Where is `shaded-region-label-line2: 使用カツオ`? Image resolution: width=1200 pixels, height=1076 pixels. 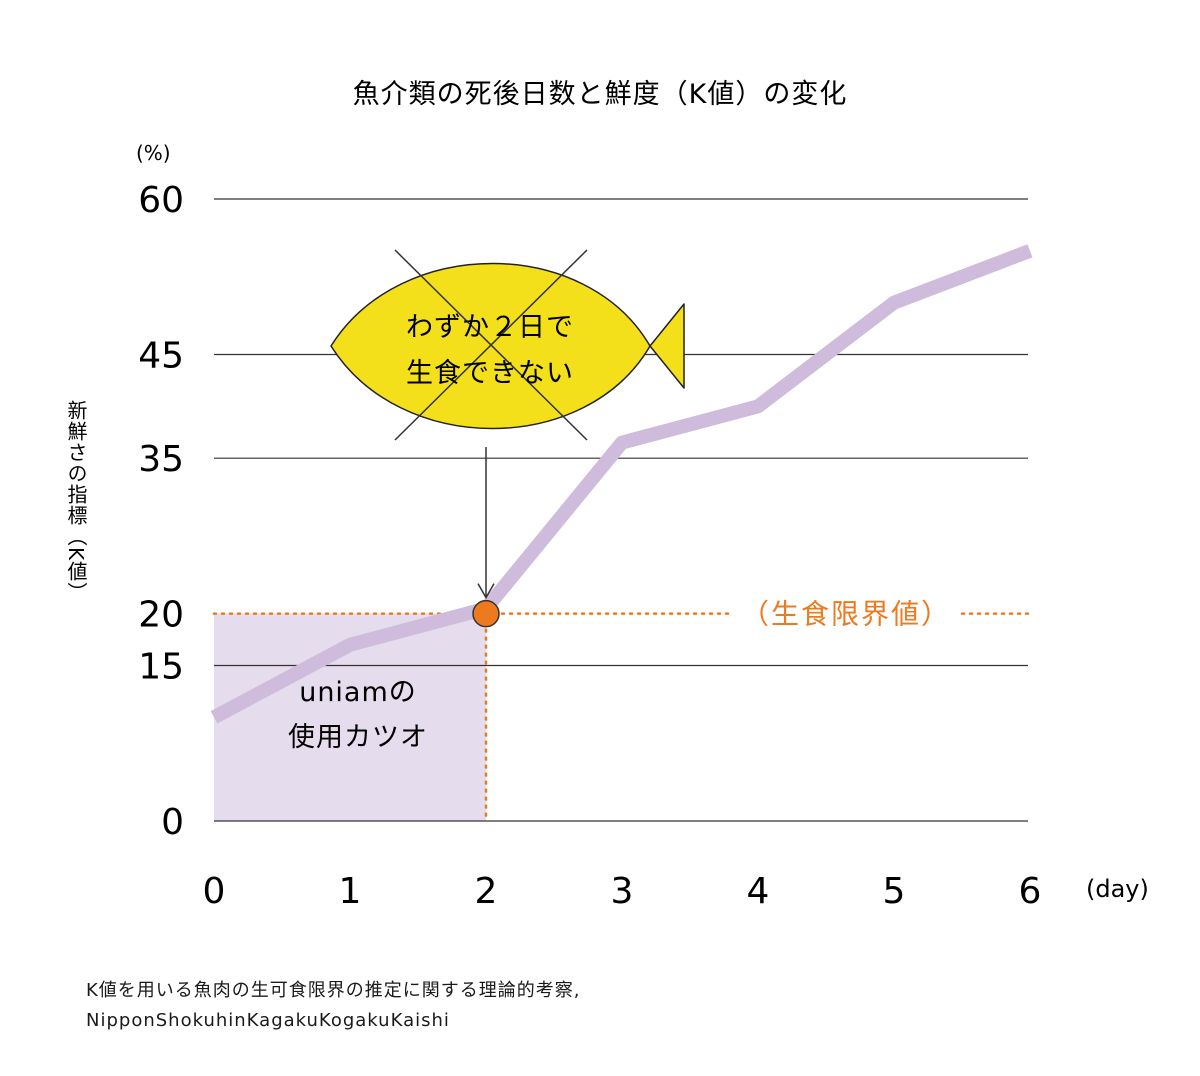
shaded-region-label-line2: 使用カツオ is located at coordinates (358, 737).